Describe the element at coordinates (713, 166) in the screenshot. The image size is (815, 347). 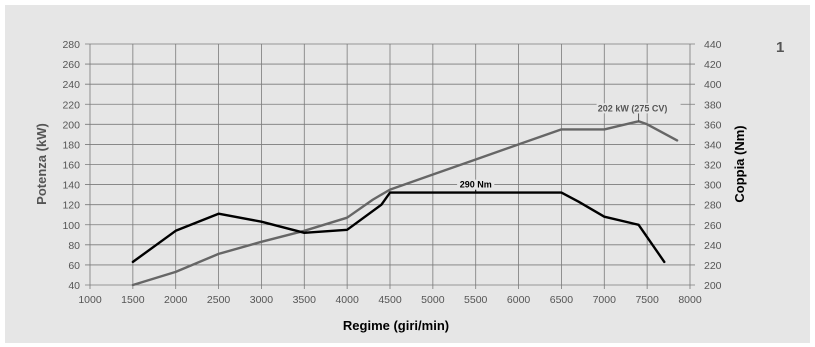
I see `y-right-tick-label: 320` at that location.